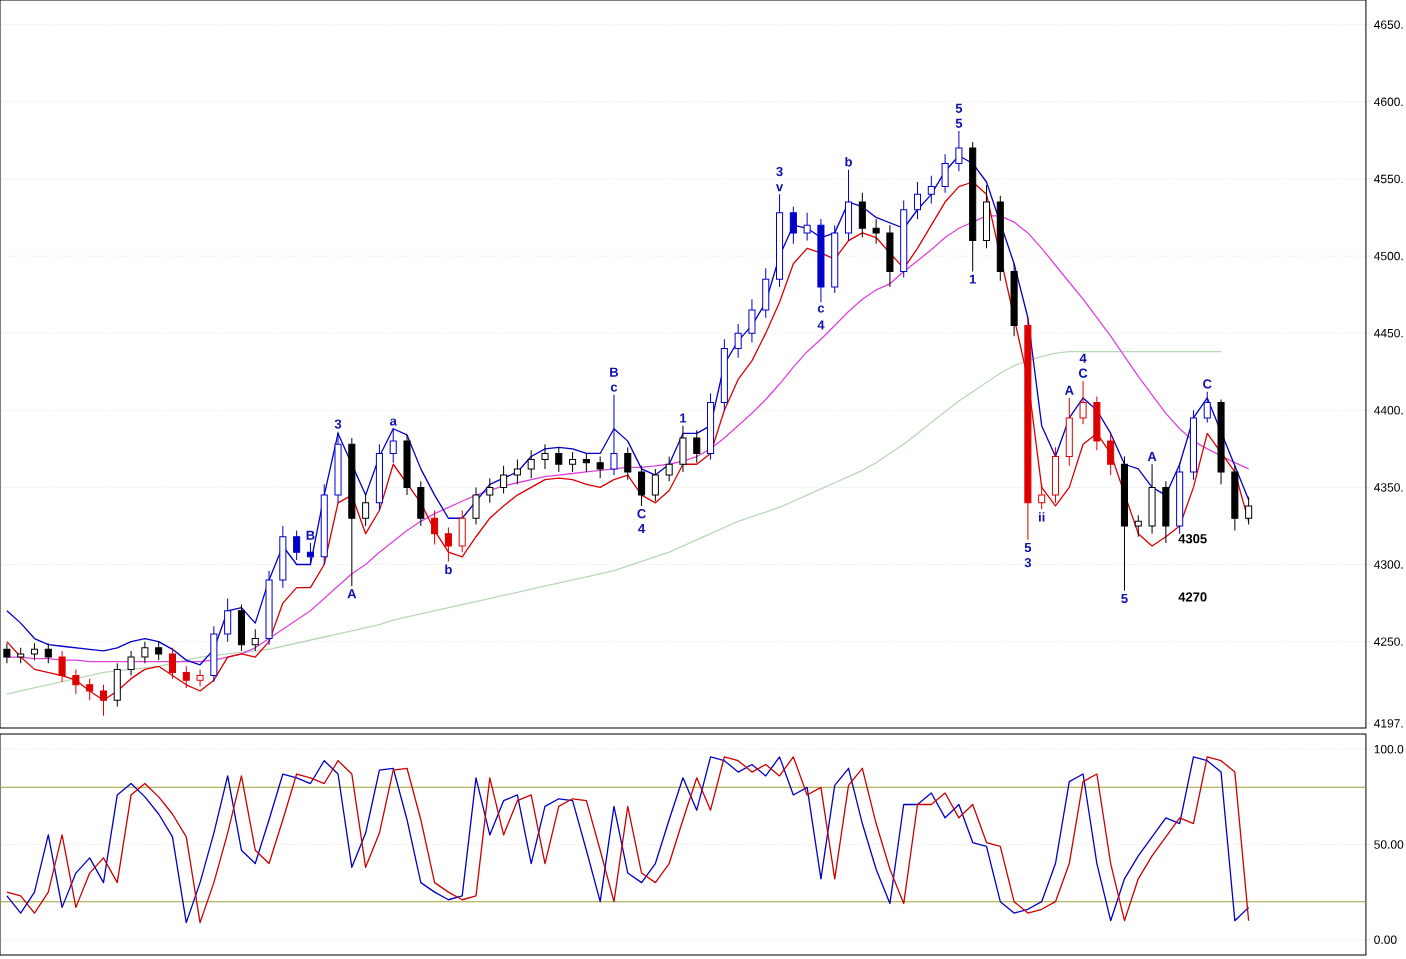  Describe the element at coordinates (1388, 410) in the screenshot. I see `y-tick-label: 4400.` at that location.